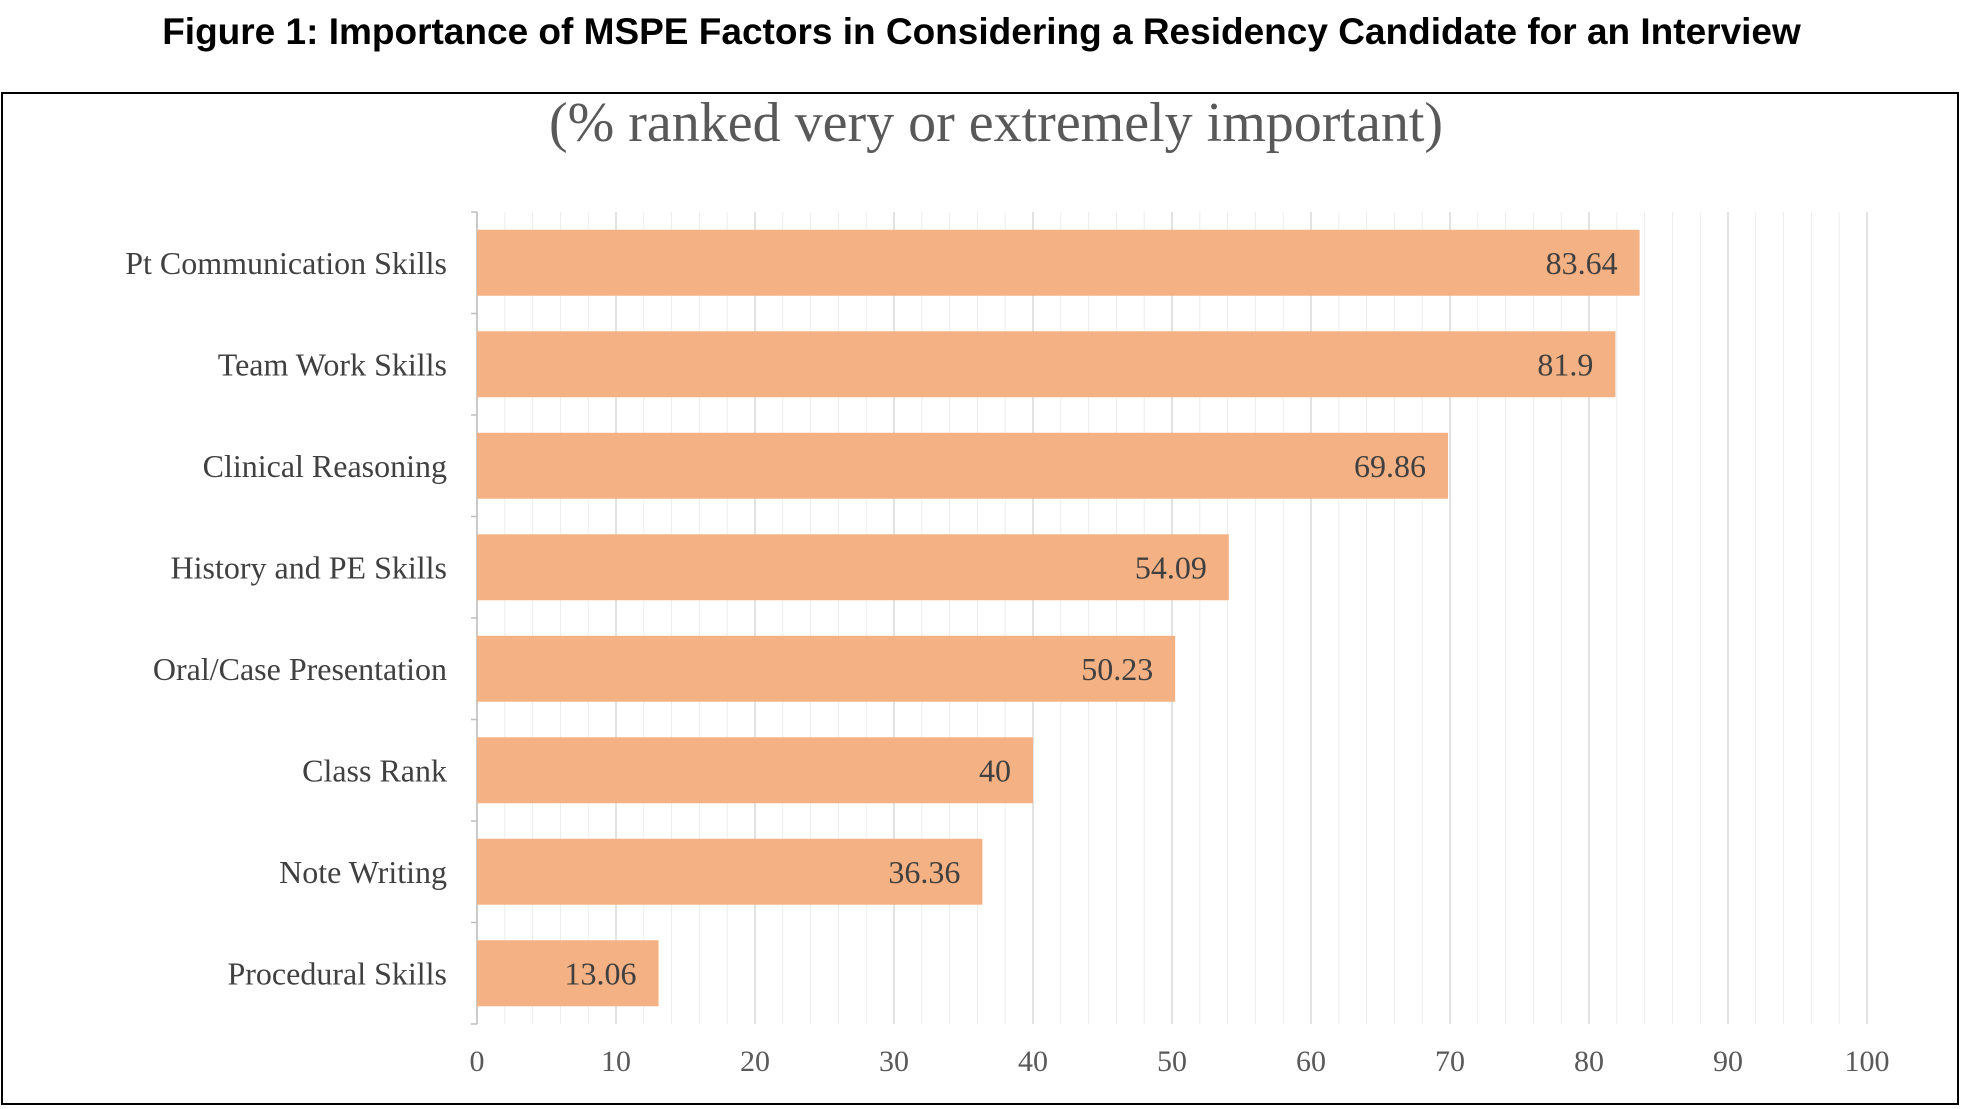  I want to click on category-label: Oral/Case Presentation, so click(300, 669).